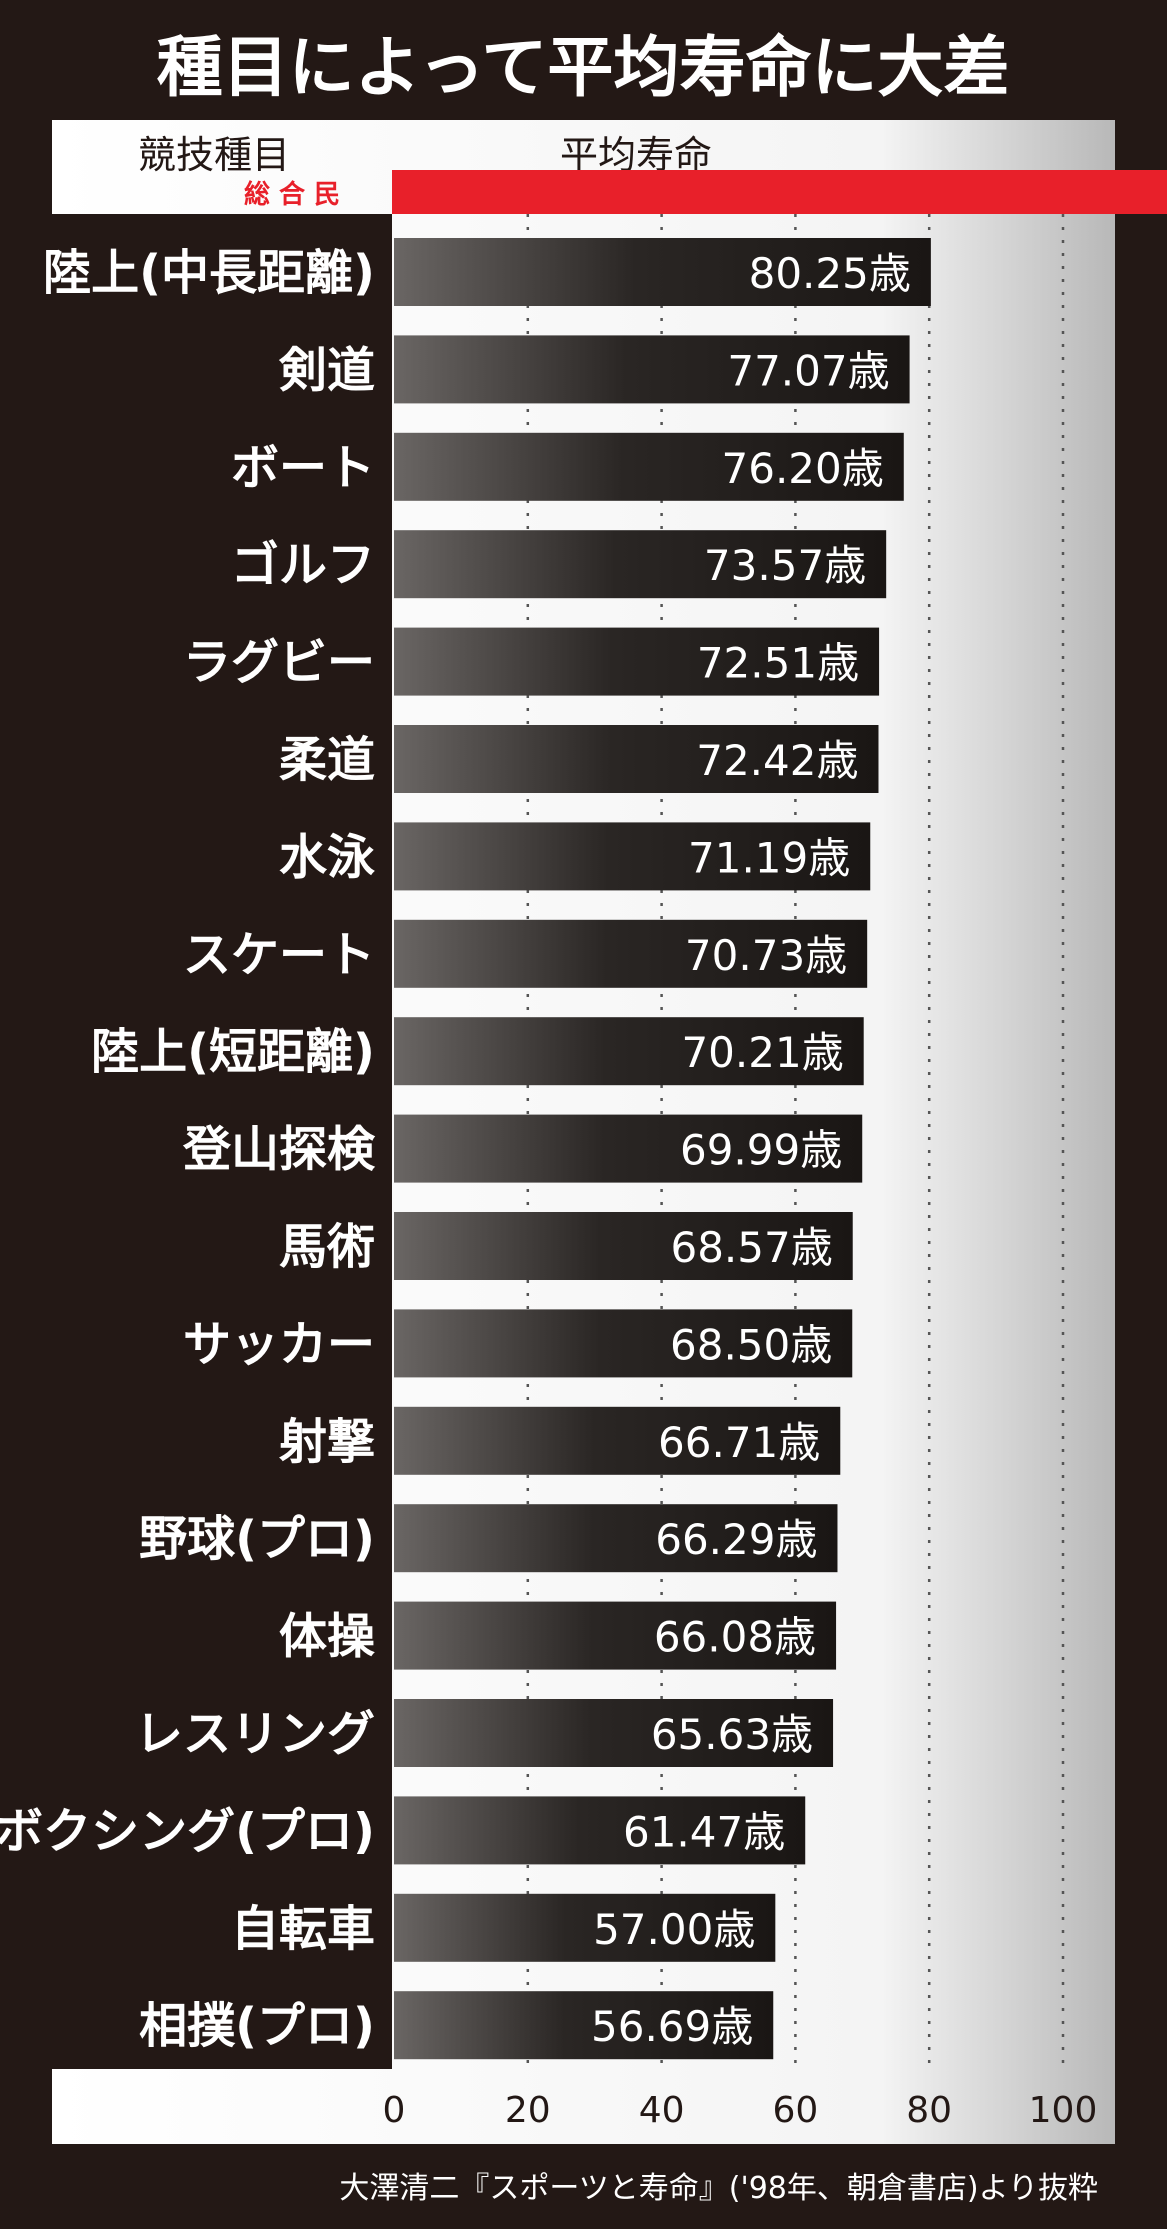 The image size is (1167, 2229). What do you see at coordinates (327, 1442) in the screenshot?
I see `category-label-12: 射撃` at bounding box center [327, 1442].